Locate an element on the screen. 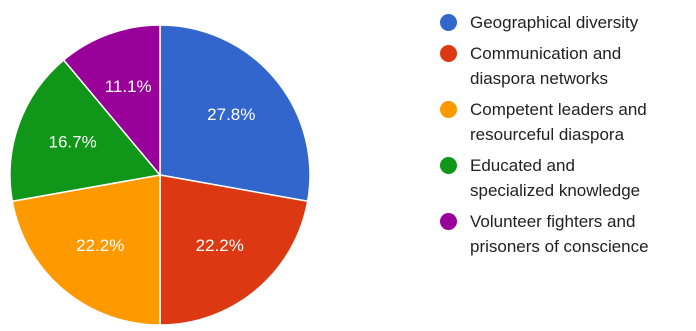 This screenshot has height=331, width=696. slice-value-label: 16.7% is located at coordinates (72, 142).